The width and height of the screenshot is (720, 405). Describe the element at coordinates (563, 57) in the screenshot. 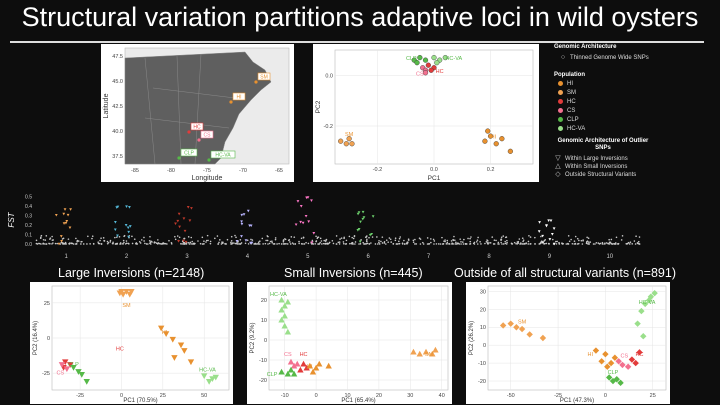

I see `circle-shape-icon: ○` at that location.